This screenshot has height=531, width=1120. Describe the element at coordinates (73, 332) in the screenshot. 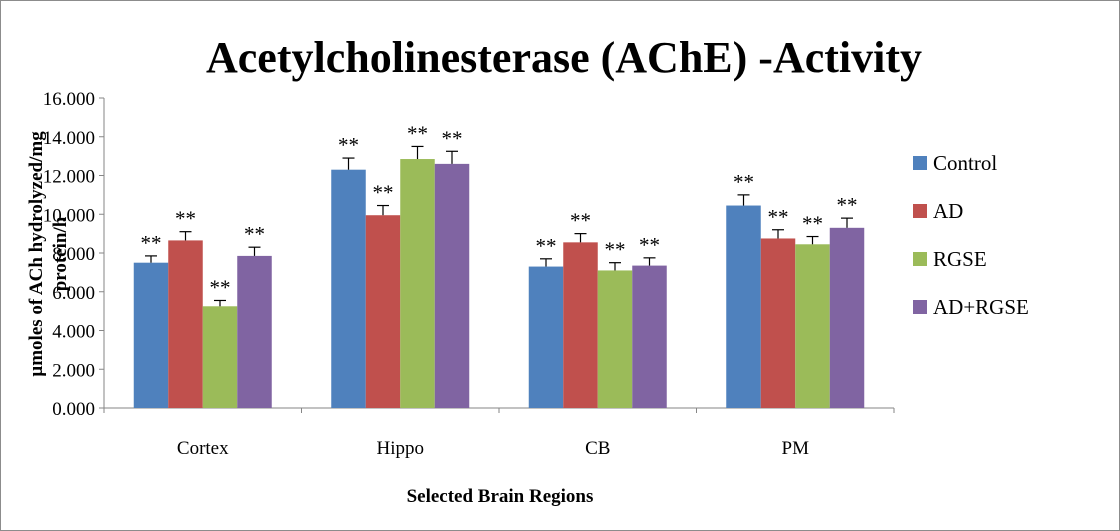

I see `y-tick-label: 4.000` at that location.